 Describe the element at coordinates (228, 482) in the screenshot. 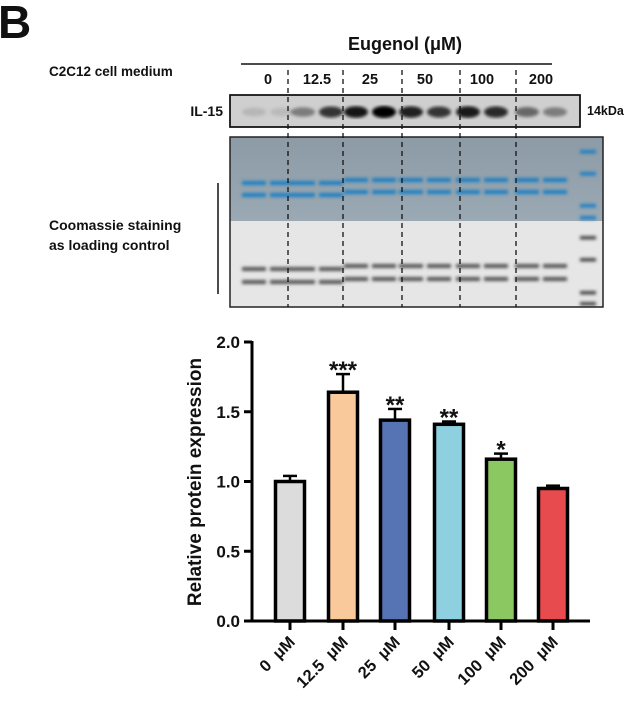

I see `y-tick-label: 1.0` at that location.